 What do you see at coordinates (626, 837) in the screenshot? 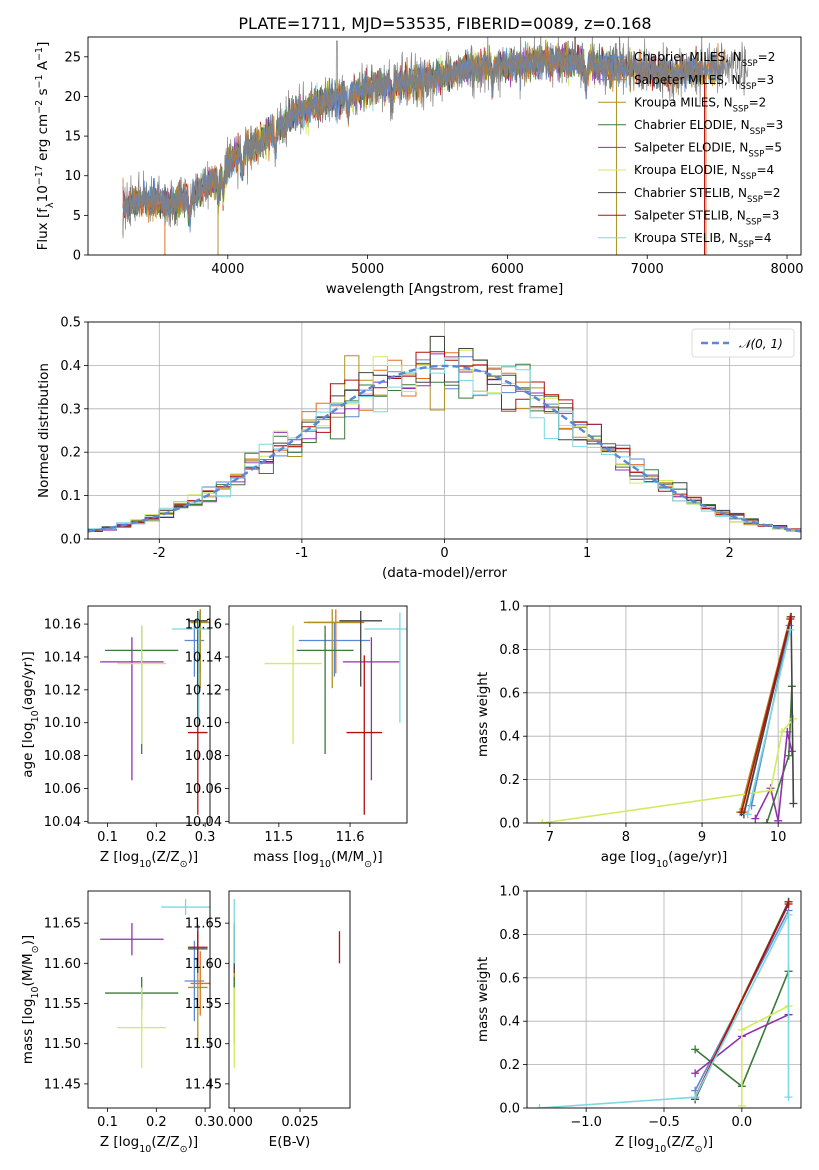
I see `massweight-vs-age-xtick-label: 8` at bounding box center [626, 837].